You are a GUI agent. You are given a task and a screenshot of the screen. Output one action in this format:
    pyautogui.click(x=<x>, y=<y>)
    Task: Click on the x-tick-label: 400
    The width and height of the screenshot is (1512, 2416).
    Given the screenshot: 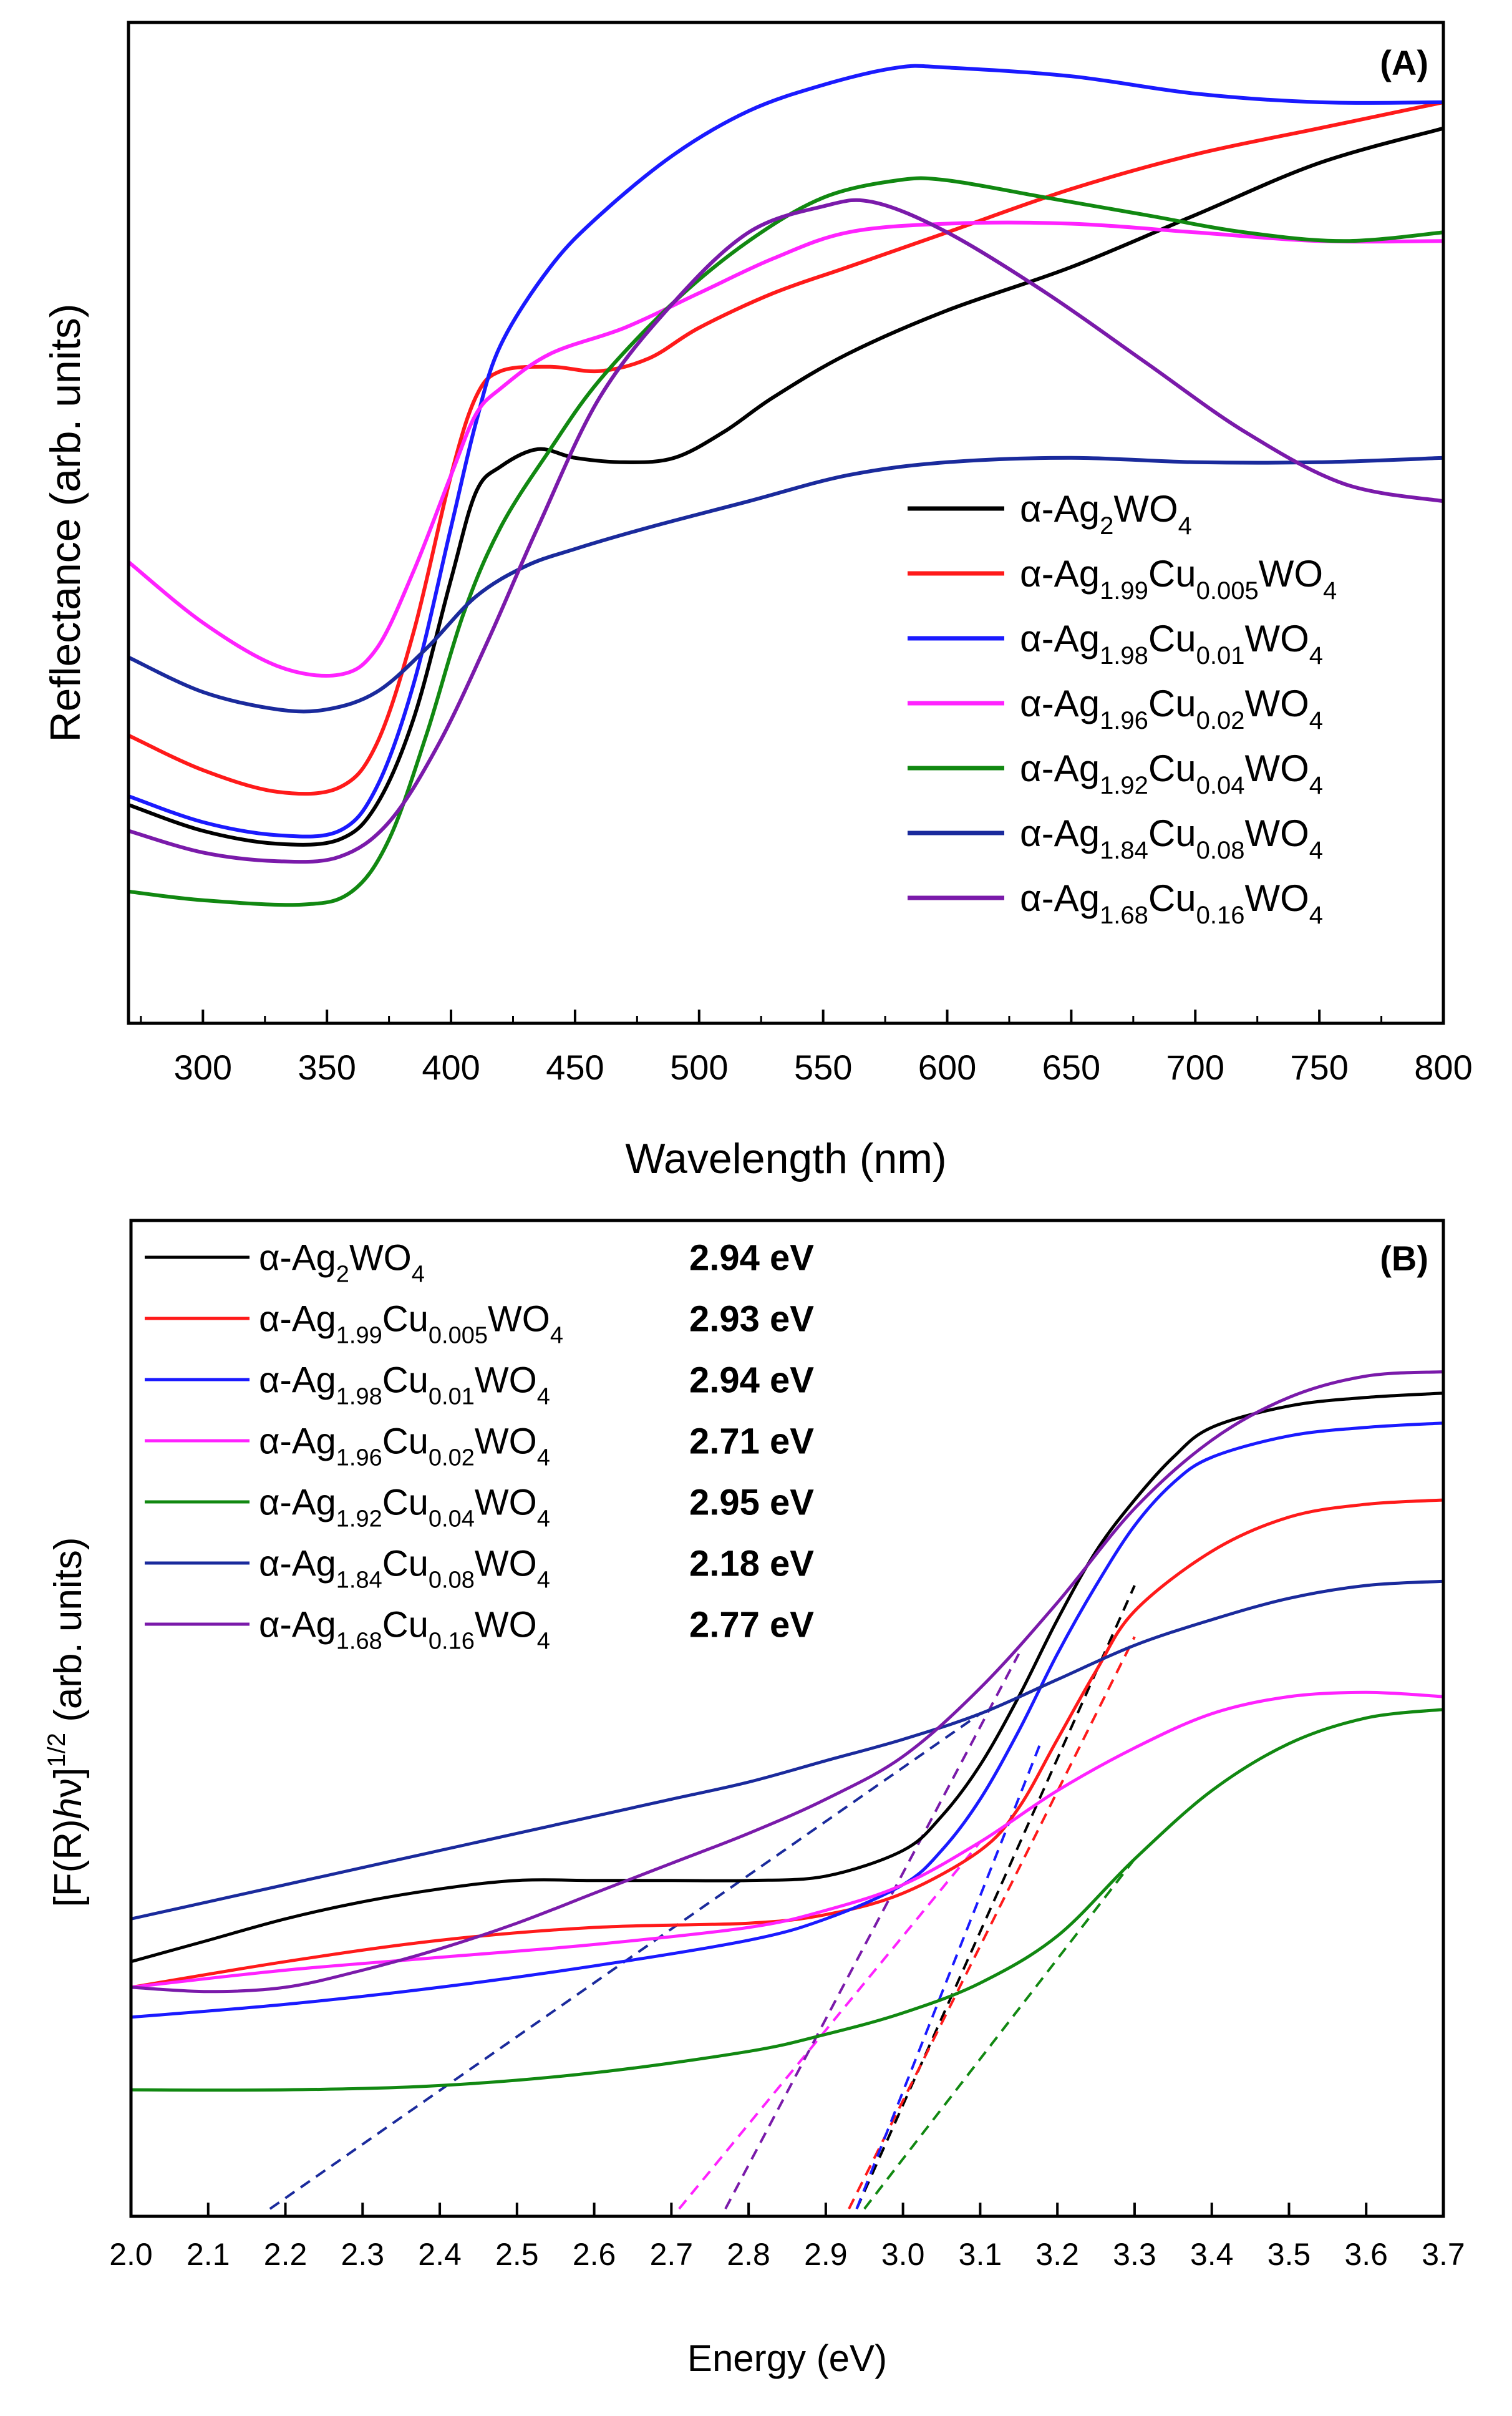 What is the action you would take?
    pyautogui.click(x=451, y=1067)
    